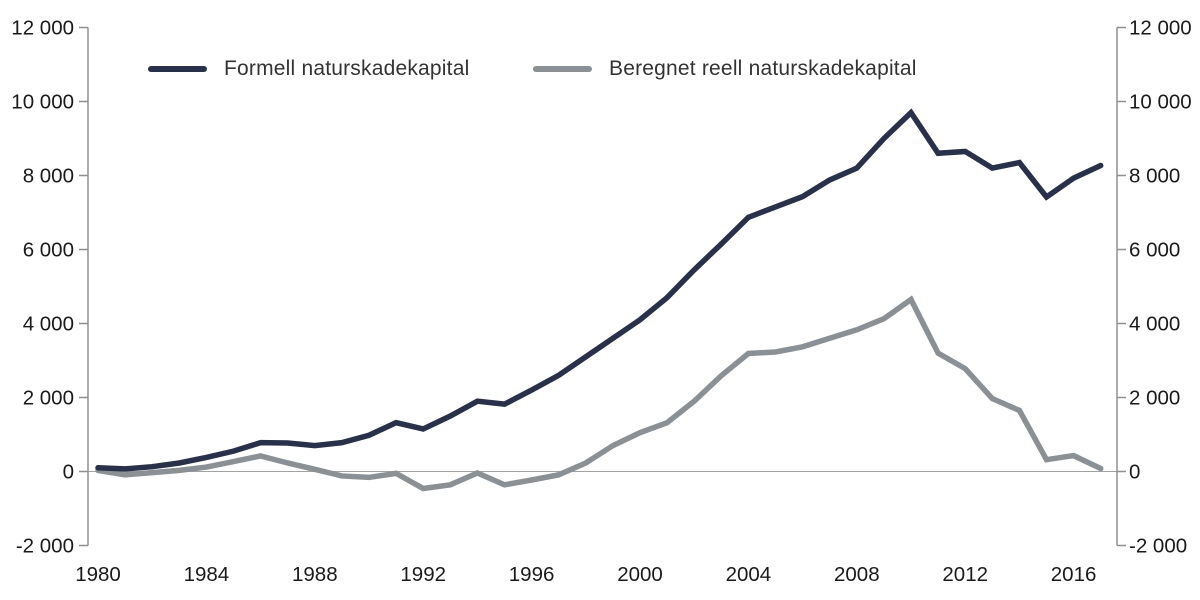 This screenshot has height=600, width=1200. Describe the element at coordinates (42, 102) in the screenshot. I see `y-axis-tick-label-left: 10 000` at that location.